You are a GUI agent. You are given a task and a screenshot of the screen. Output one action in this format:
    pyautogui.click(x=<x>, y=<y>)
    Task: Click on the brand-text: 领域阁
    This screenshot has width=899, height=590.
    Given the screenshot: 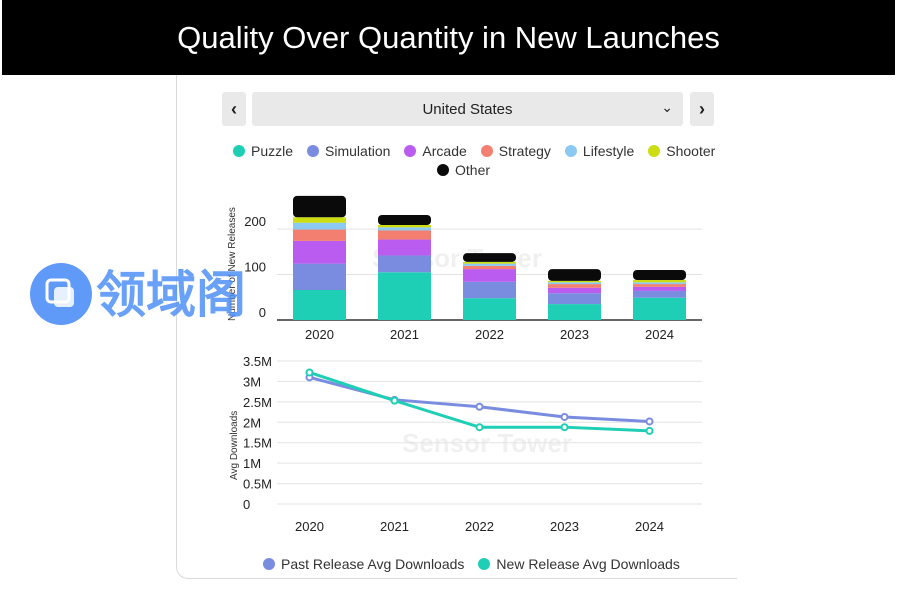 What is the action you would take?
    pyautogui.click(x=171, y=295)
    